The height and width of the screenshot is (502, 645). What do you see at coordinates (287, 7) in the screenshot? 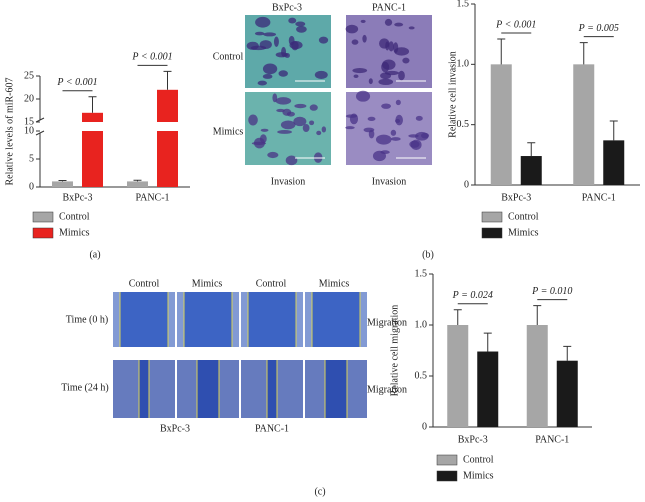
I see `column-label: BxPc-3` at bounding box center [287, 7].